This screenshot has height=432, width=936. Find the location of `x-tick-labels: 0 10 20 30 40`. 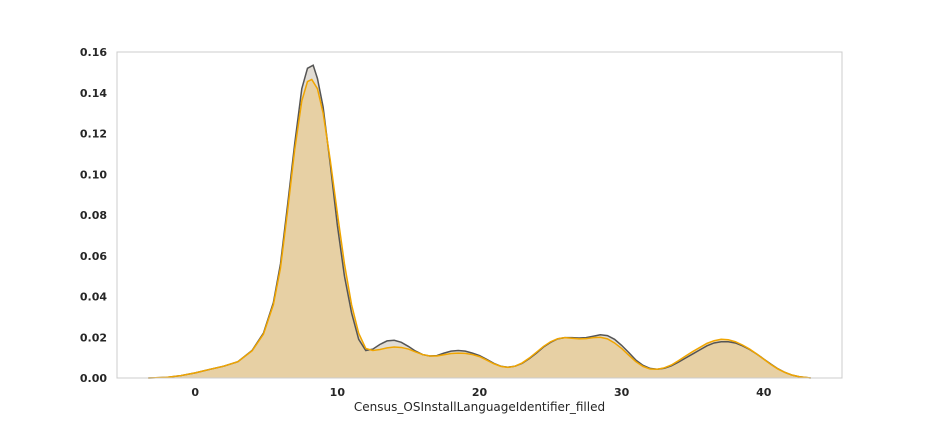

x-tick-labels: 0 10 20 30 40 is located at coordinates (481, 392).